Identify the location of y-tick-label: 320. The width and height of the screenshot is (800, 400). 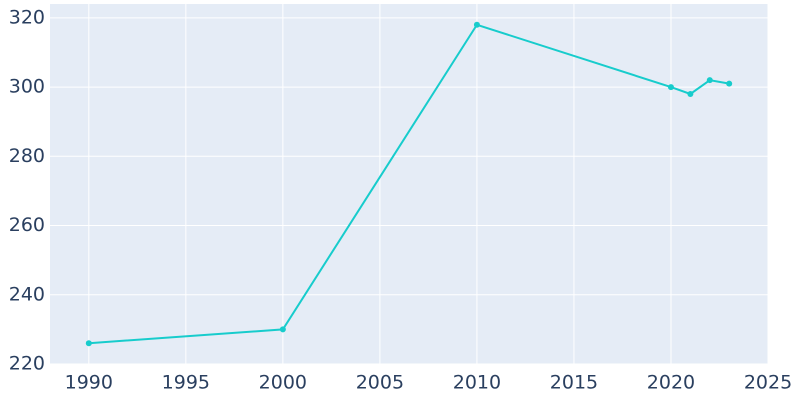
(27, 17).